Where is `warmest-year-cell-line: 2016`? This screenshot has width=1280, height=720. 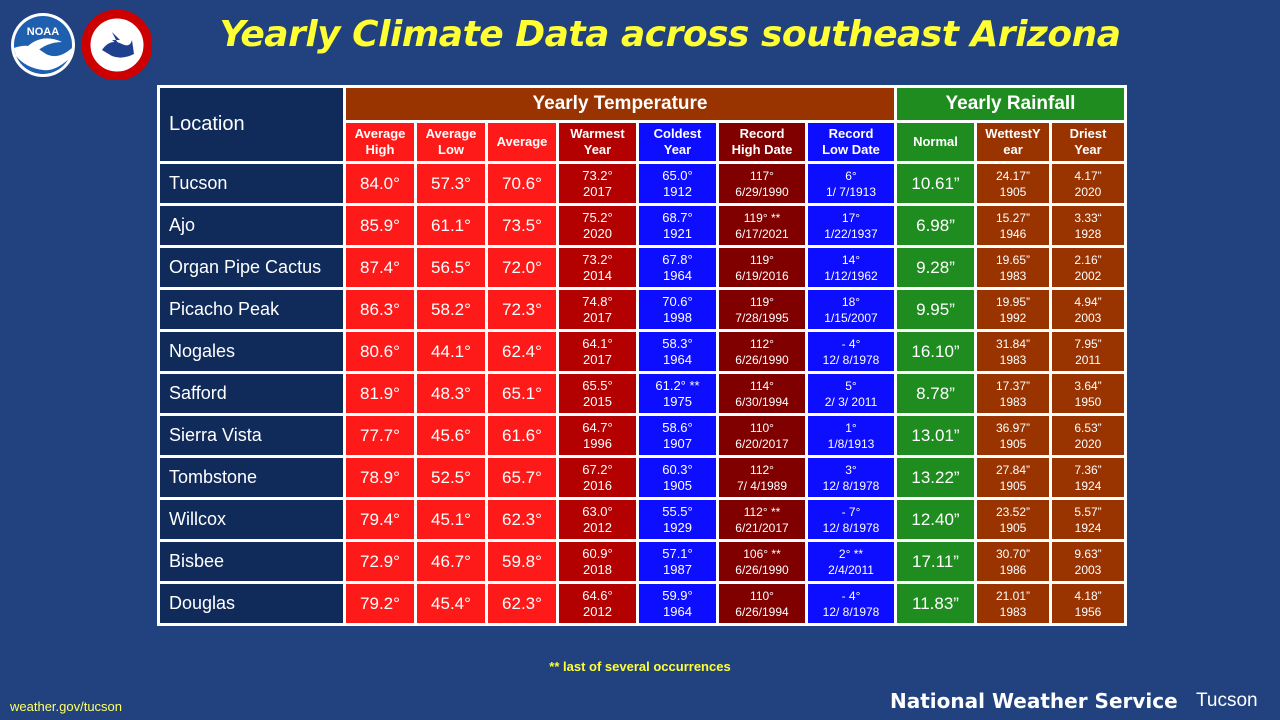
warmest-year-cell-line: 2016 is located at coordinates (597, 485).